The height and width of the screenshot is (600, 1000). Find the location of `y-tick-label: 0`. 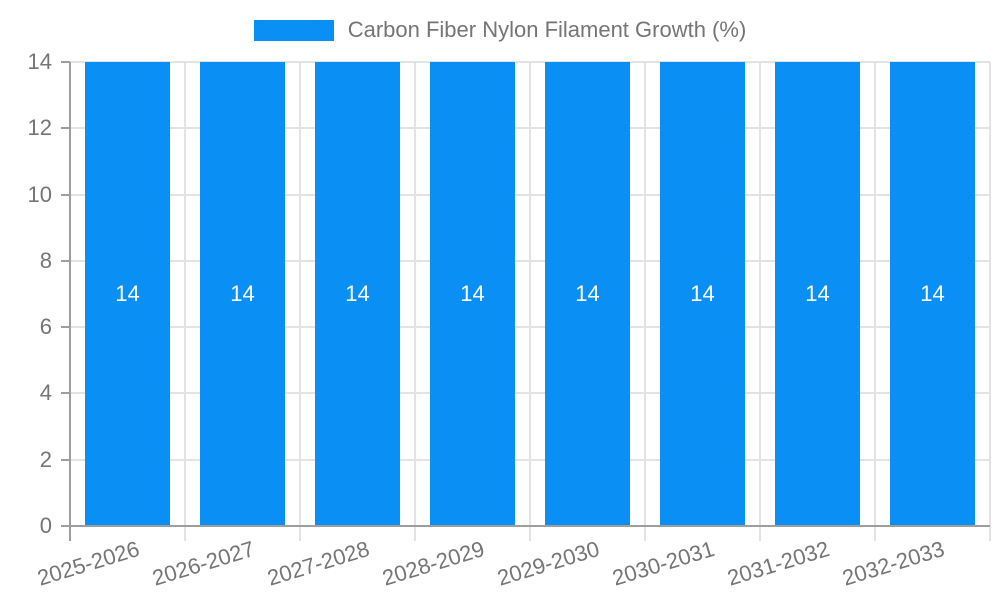

y-tick-label: 0 is located at coordinates (45, 525).